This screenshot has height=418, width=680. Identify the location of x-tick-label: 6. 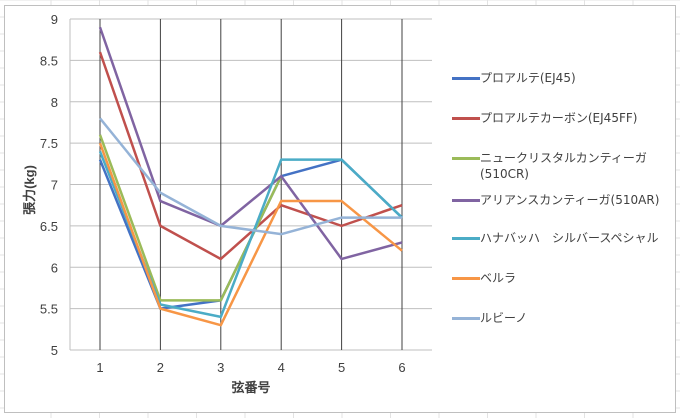
(401, 367).